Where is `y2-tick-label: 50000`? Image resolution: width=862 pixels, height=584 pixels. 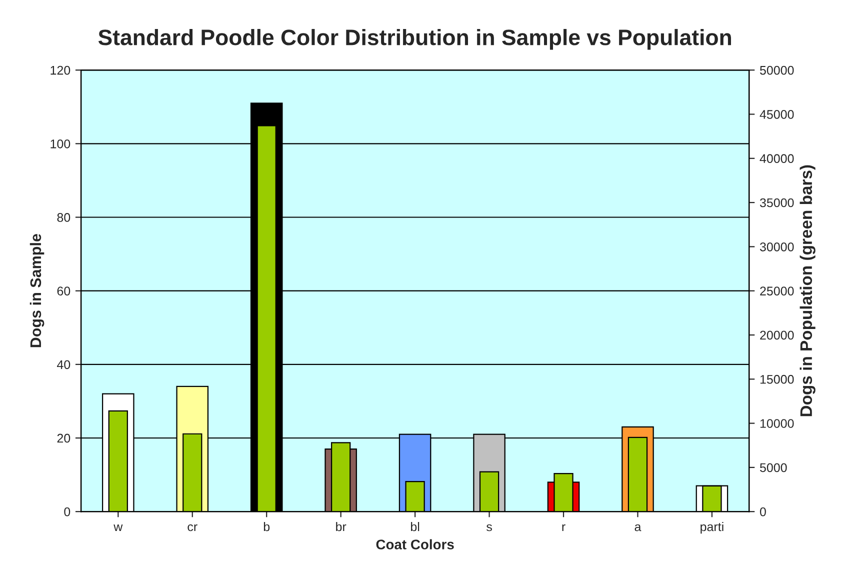 y2-tick-label: 50000 is located at coordinates (777, 70).